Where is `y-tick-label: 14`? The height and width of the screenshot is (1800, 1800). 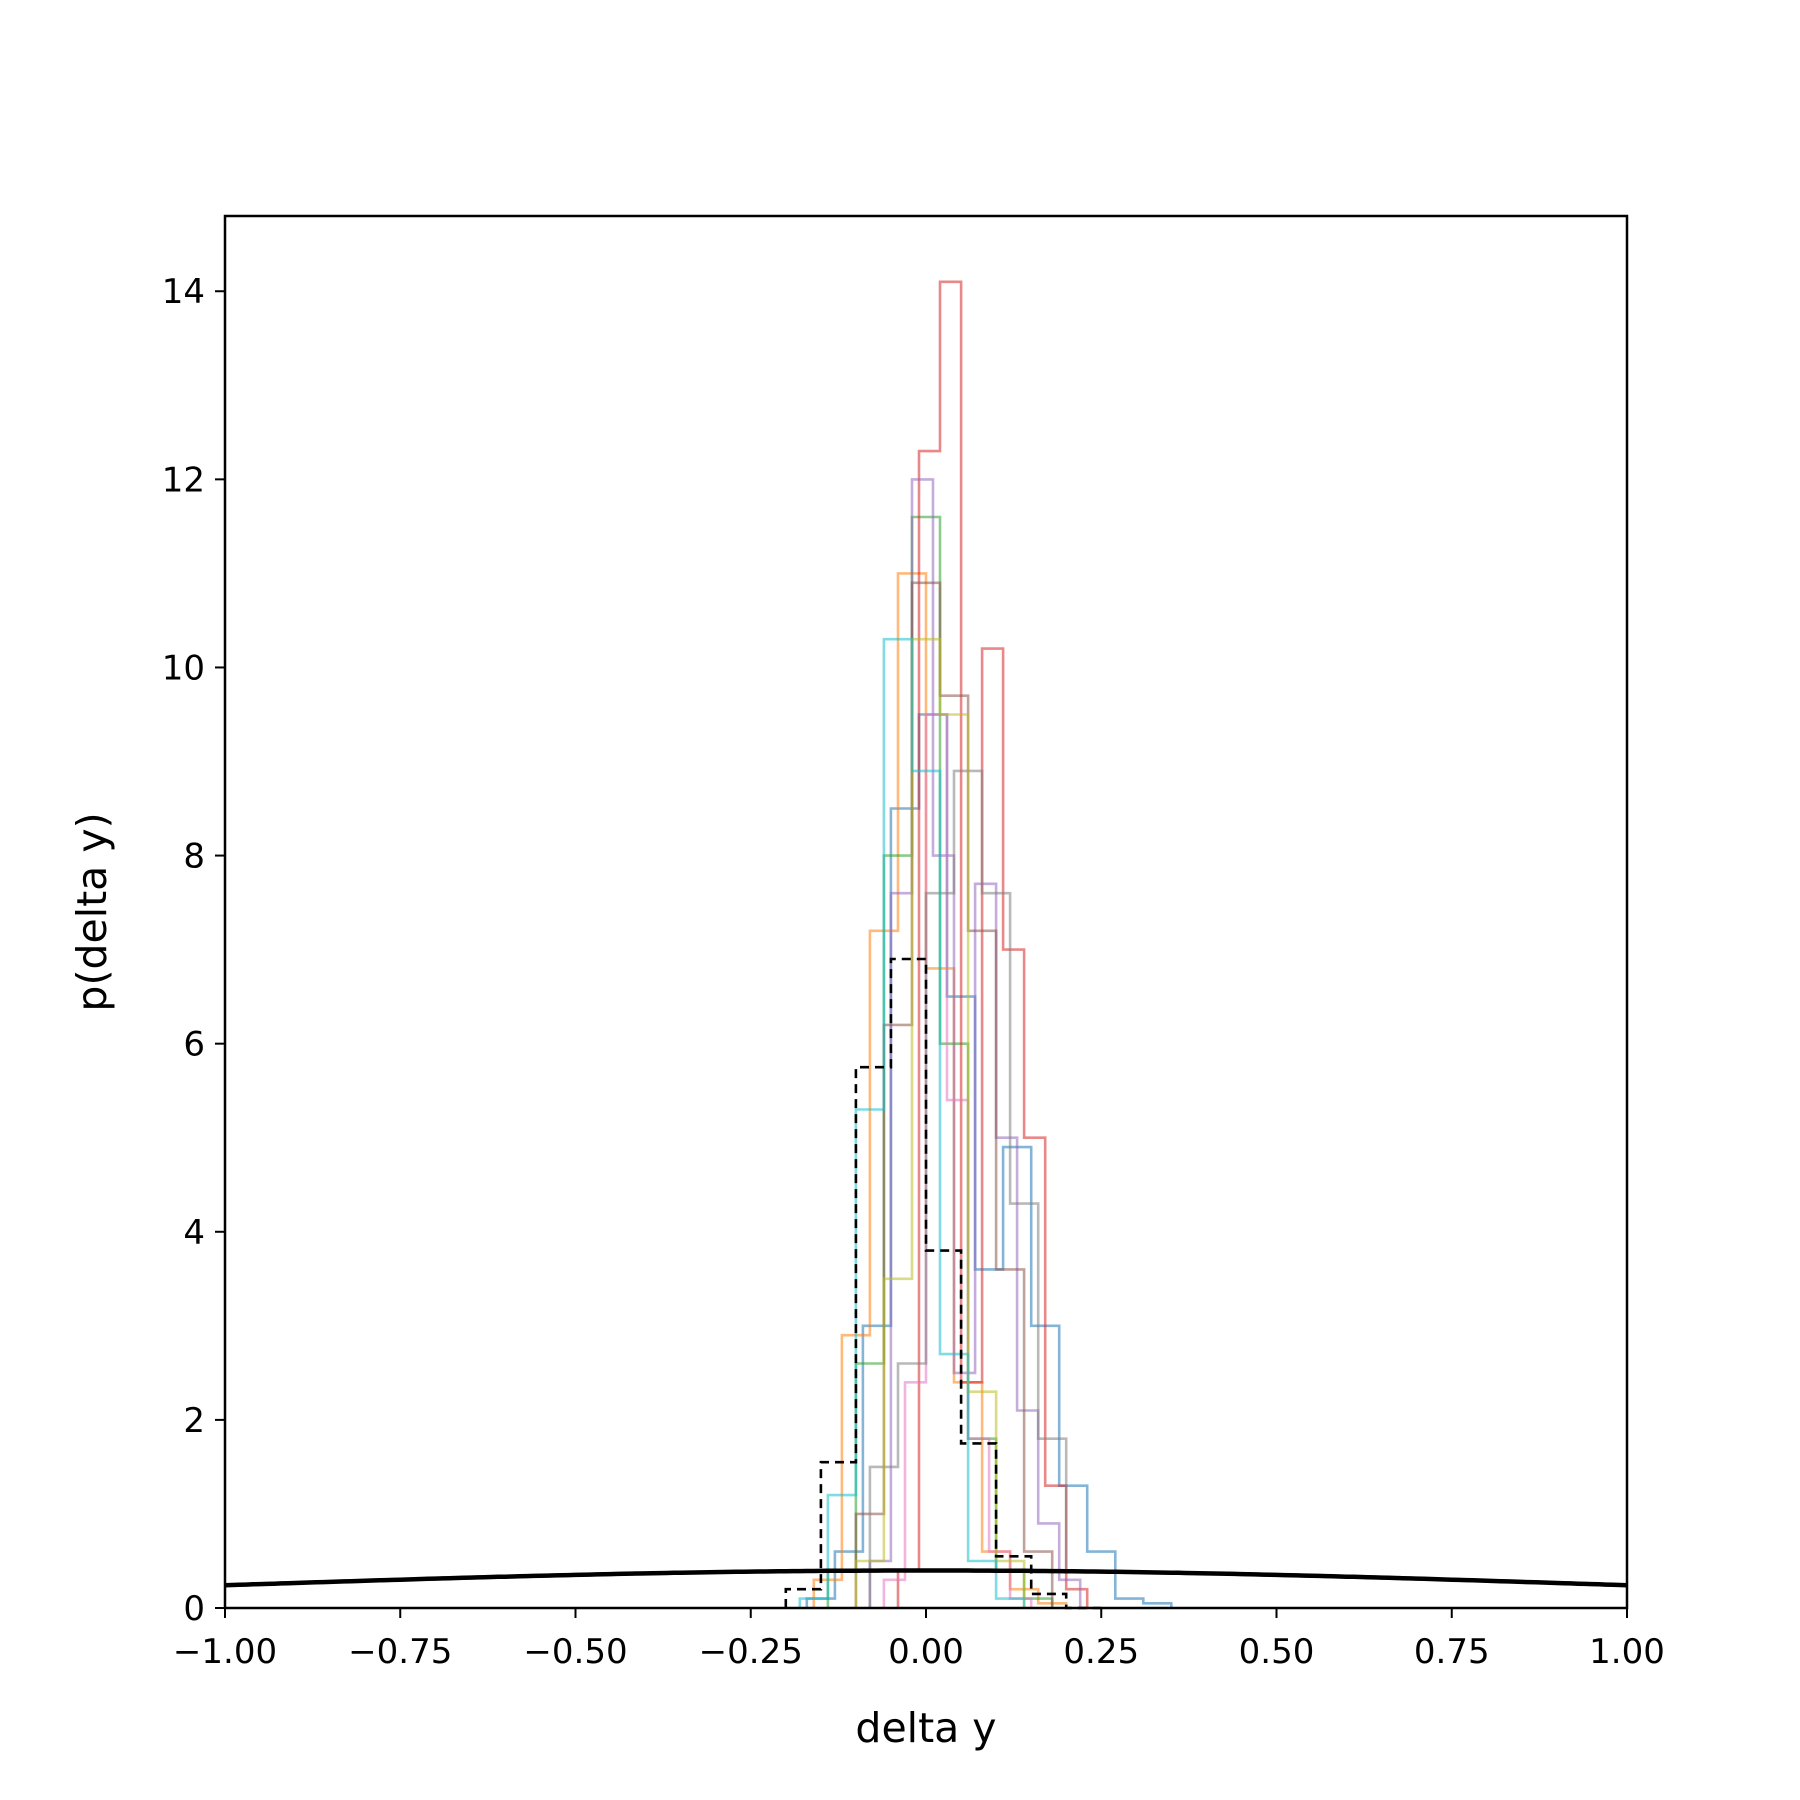
y-tick-label: 14 is located at coordinates (183, 292).